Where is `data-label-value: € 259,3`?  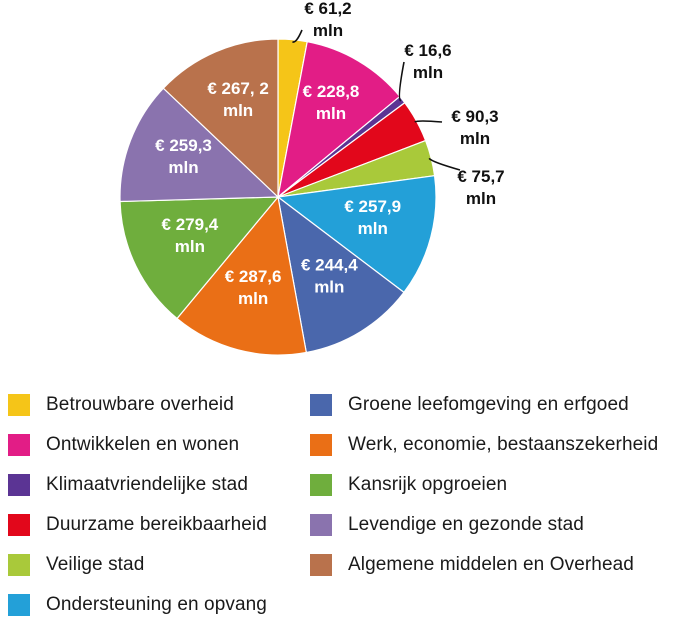
data-label-value: € 259,3 is located at coordinates (183, 145).